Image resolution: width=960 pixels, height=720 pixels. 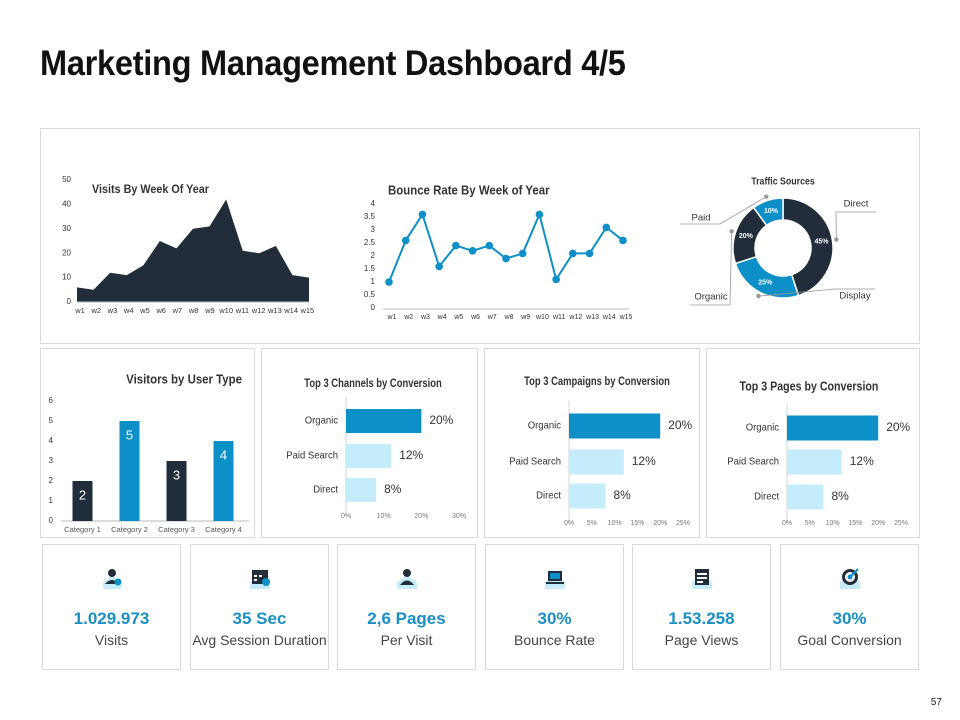 I want to click on channels-x-tick: 10%, so click(x=384, y=516).